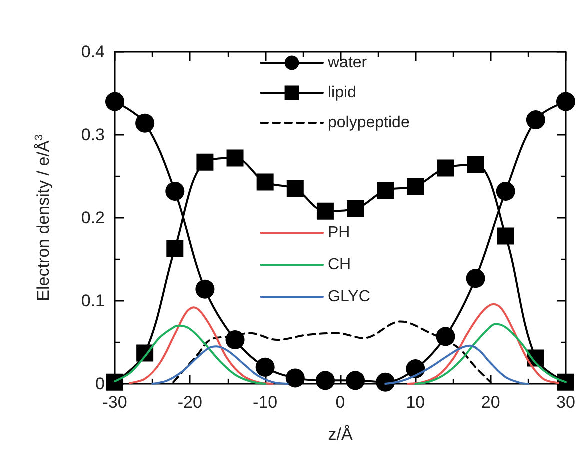  I want to click on x-tick-label: 20, so click(490, 402).